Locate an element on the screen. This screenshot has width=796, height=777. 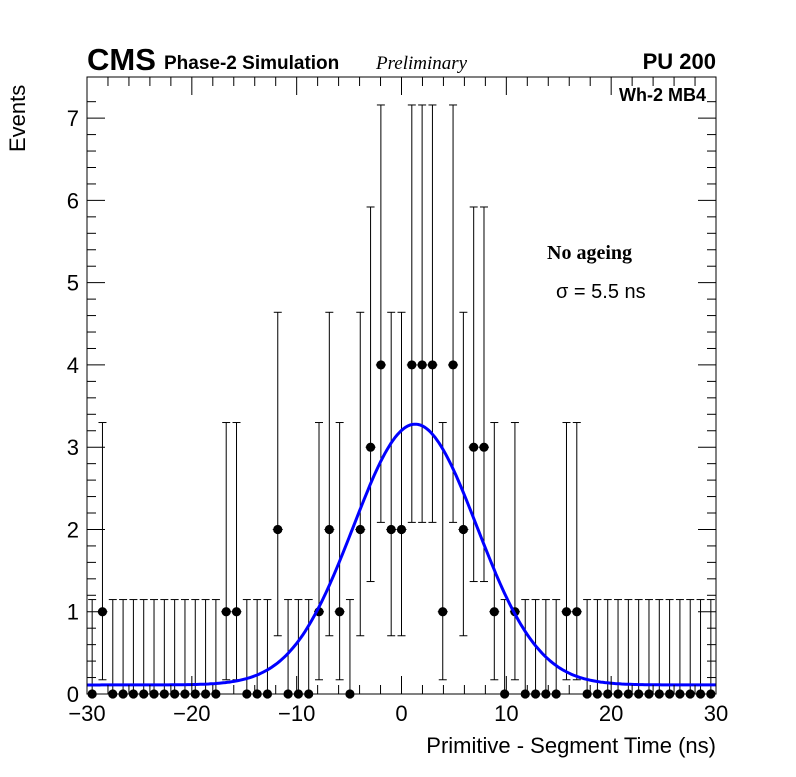
preliminary-label: Preliminary is located at coordinates (421, 63).